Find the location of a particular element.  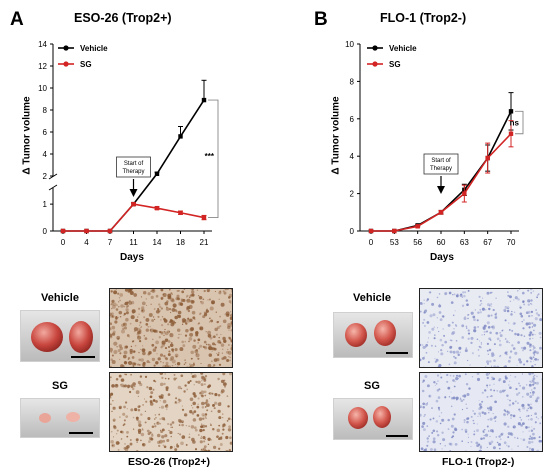

therapy-annotation-text: Therapy is located at coordinates (441, 169).